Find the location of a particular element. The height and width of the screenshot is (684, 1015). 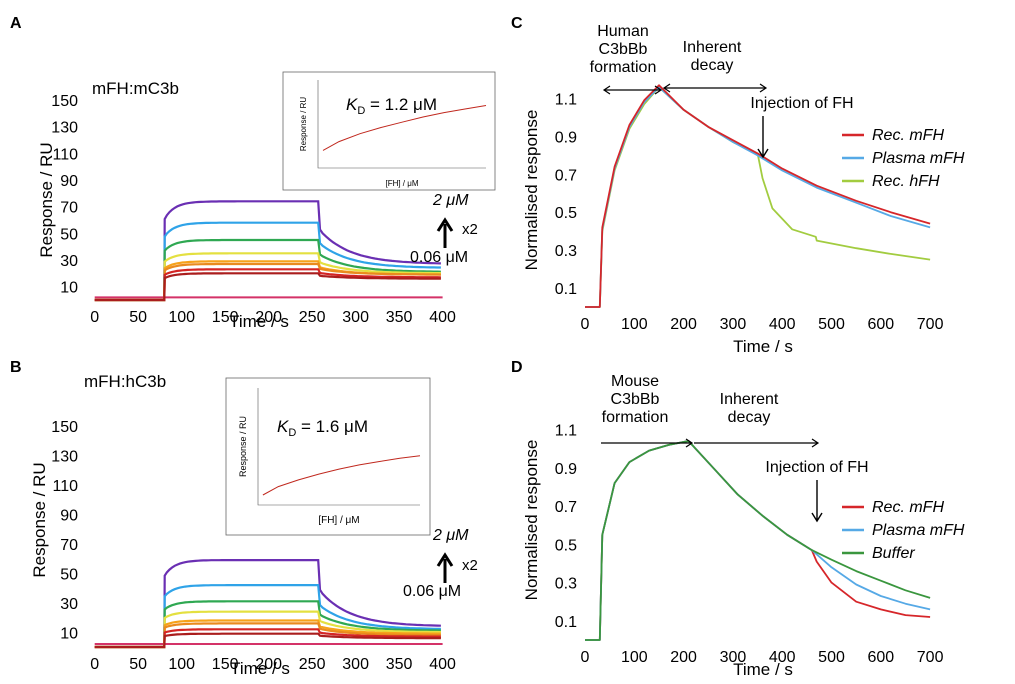

chart-b-bottom-conc: 0.06 μM is located at coordinates (432, 591).